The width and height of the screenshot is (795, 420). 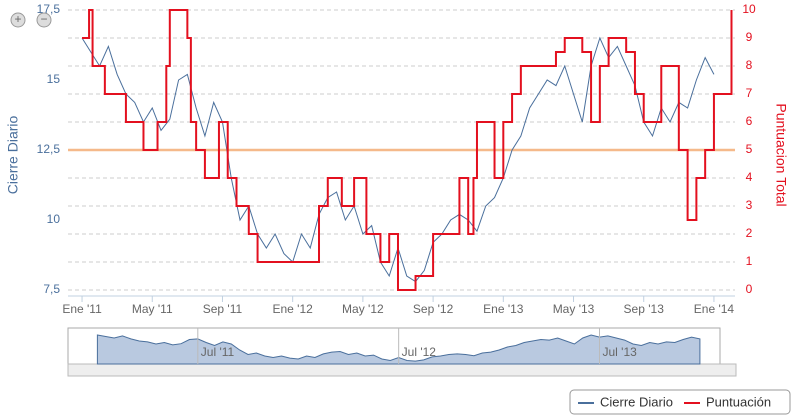 I want to click on x-tick-label: Sep '12, so click(x=433, y=309).